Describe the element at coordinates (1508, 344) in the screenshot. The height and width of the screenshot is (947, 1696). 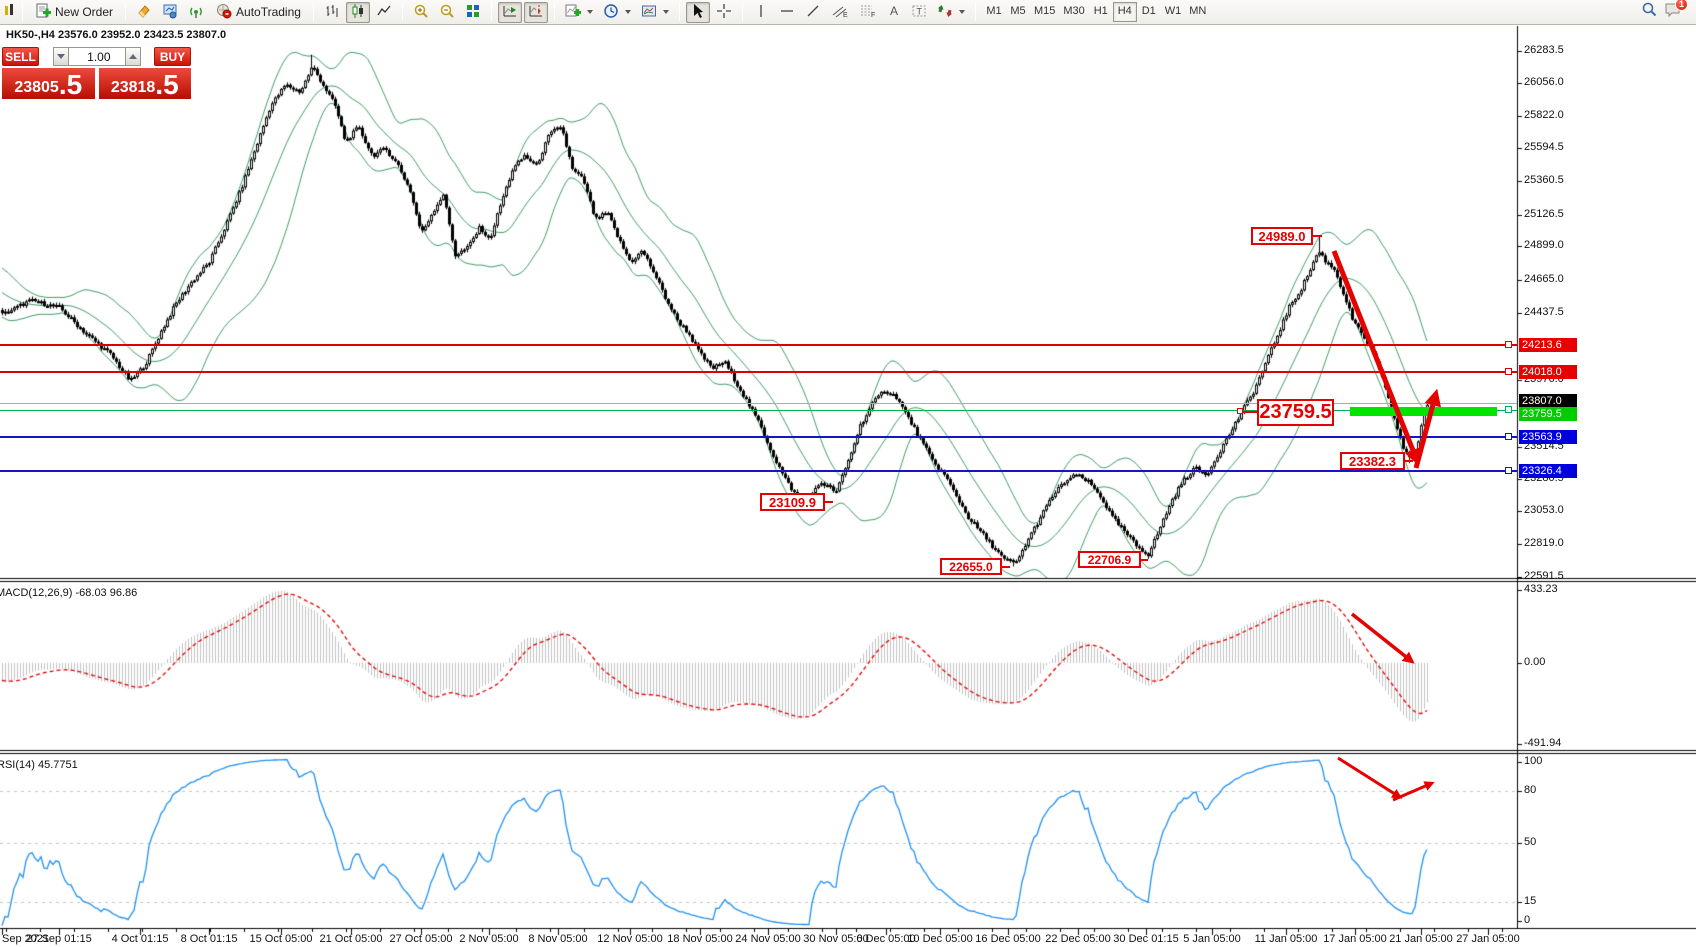
I see `resistance-line-24213-handle` at that location.